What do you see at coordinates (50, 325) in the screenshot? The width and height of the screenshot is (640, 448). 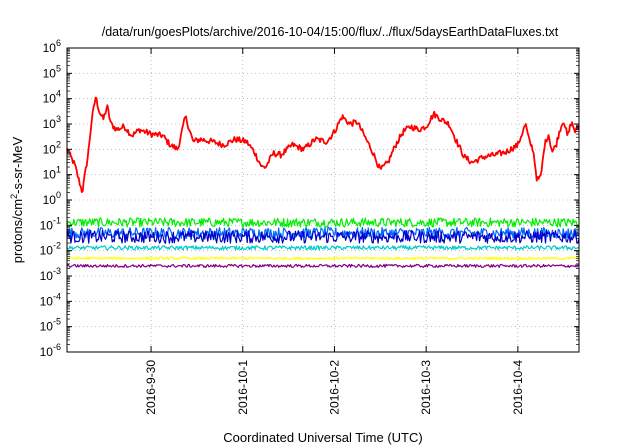 I see `y-tick-label: 10⁻⁵` at bounding box center [50, 325].